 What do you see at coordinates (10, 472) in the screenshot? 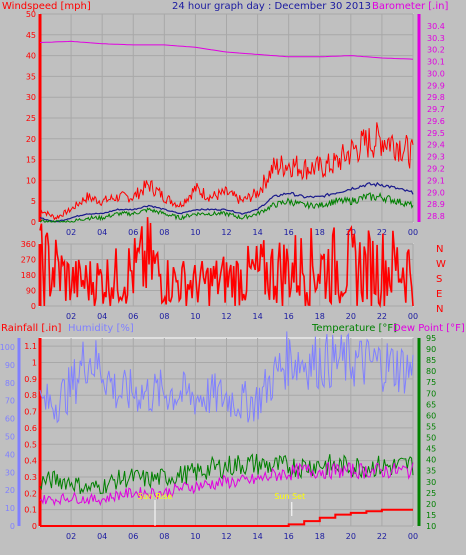
I see `humidity-tick-label: 30` at bounding box center [10, 472].